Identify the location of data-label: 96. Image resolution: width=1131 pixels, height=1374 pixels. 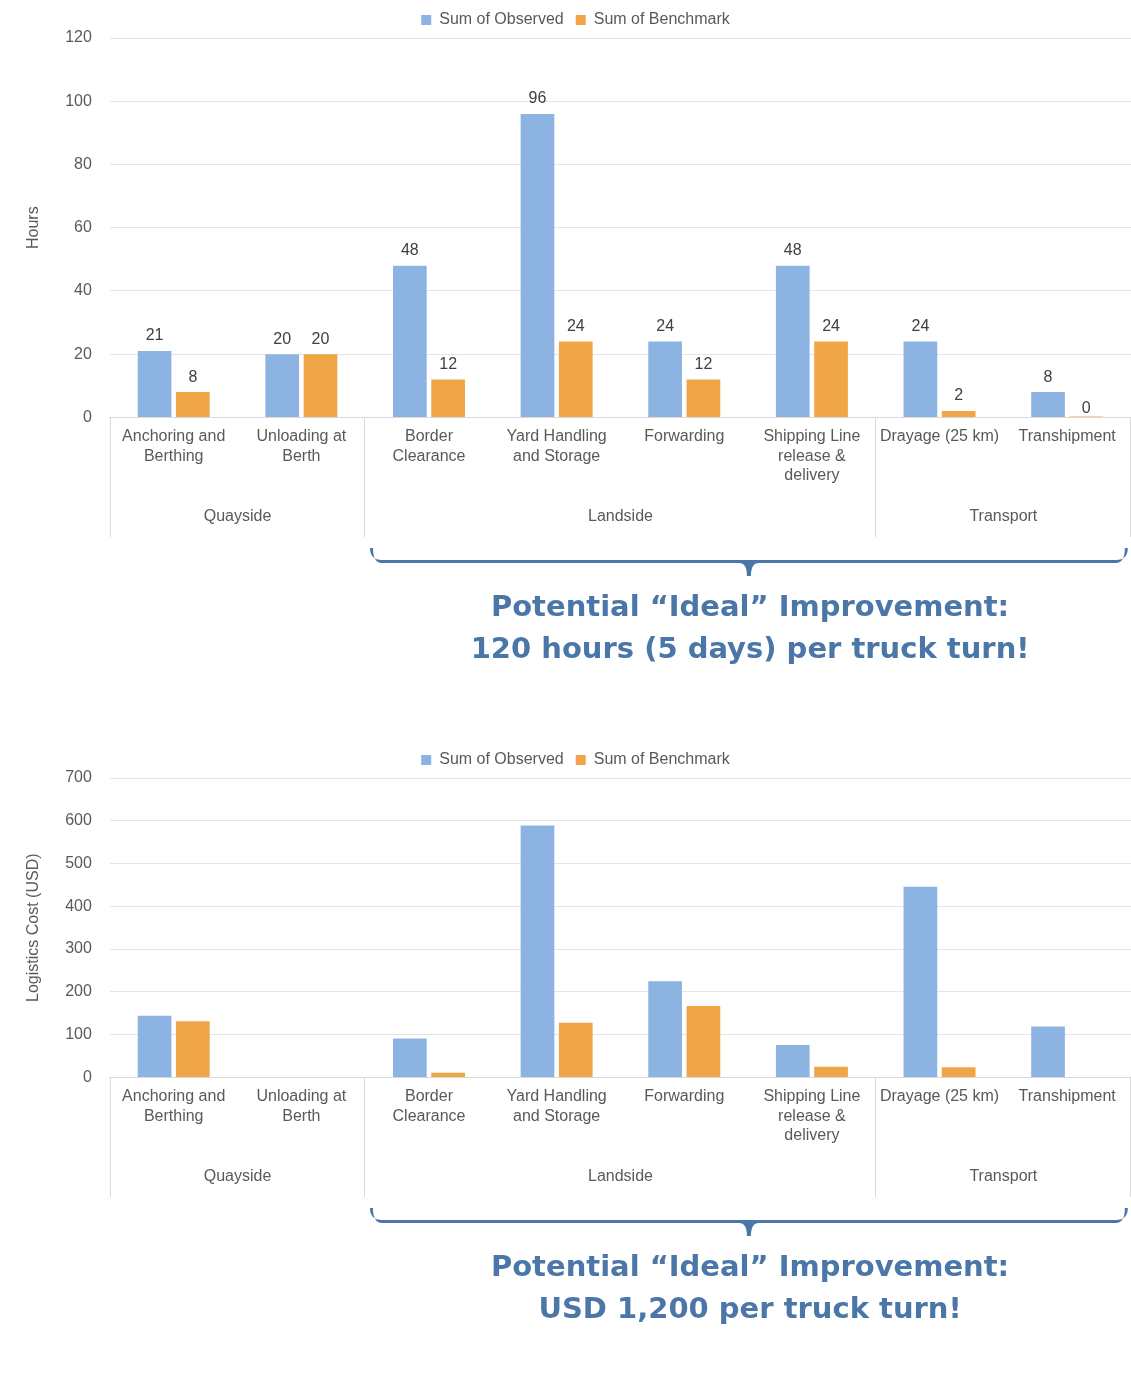
(537, 98).